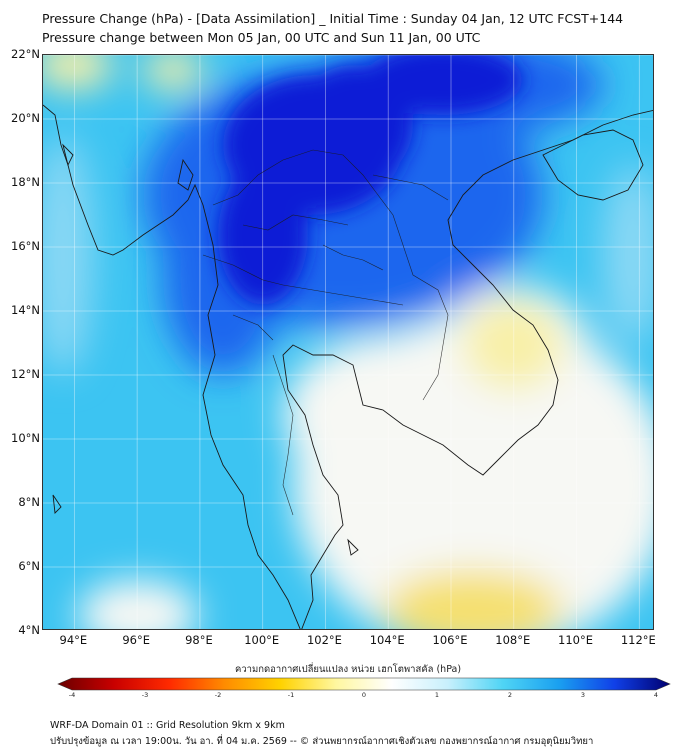 The image size is (676, 756). Describe the element at coordinates (262, 640) in the screenshot. I see `longitude-tick-label: 100°E` at that location.